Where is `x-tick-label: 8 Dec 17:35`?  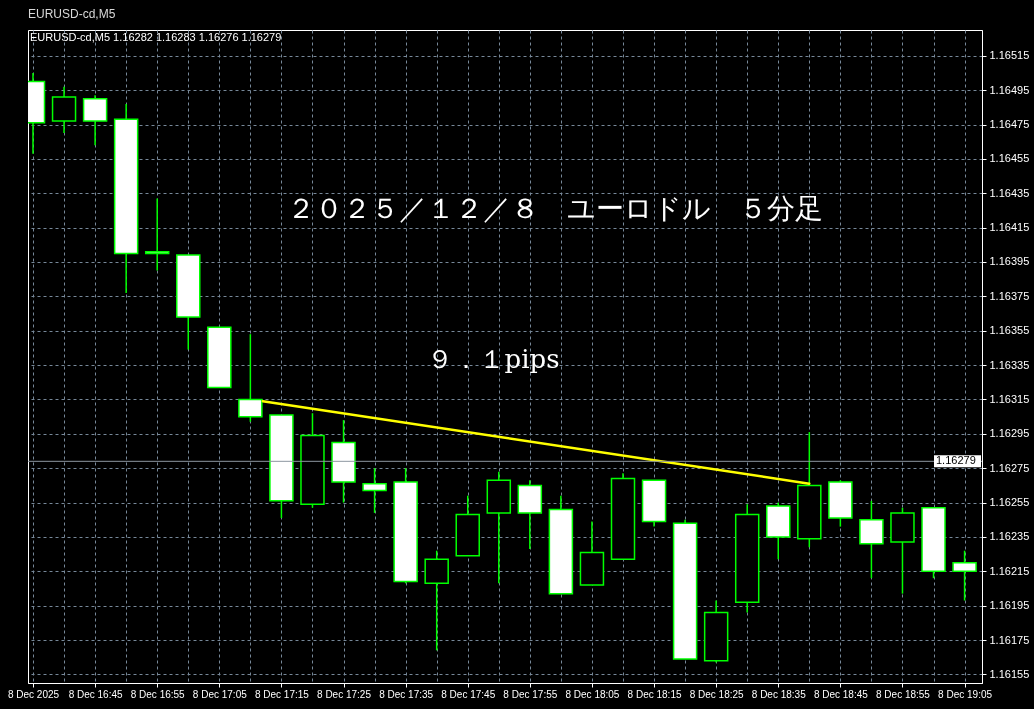 x-tick-label: 8 Dec 17:35 is located at coordinates (406, 694).